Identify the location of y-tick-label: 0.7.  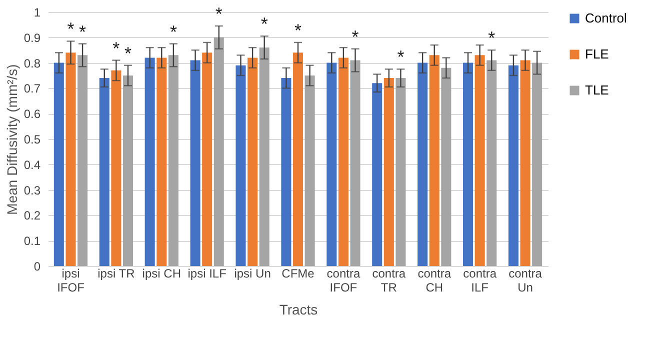
(32, 89).